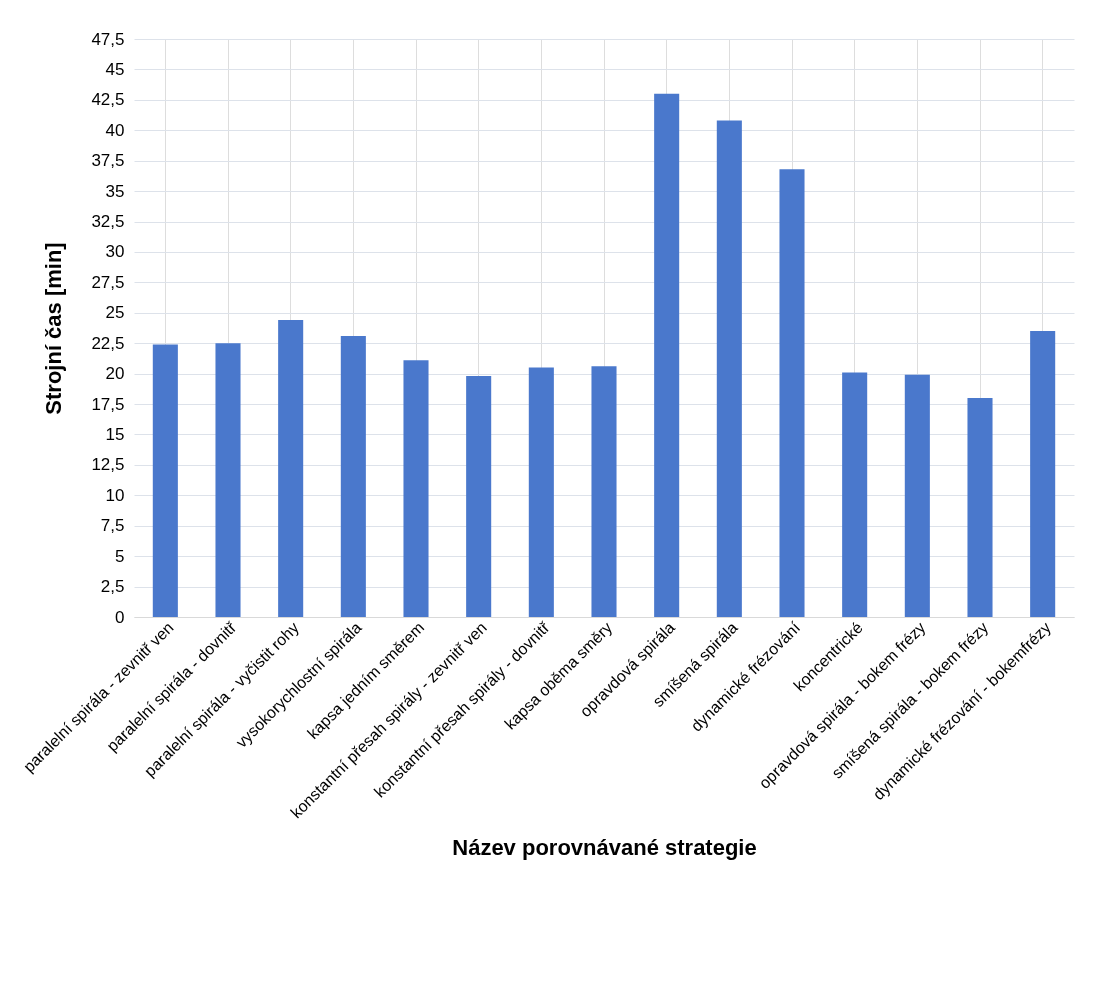 The image size is (1111, 992). Describe the element at coordinates (108, 465) in the screenshot. I see `y-tick-label: 12,5` at that location.